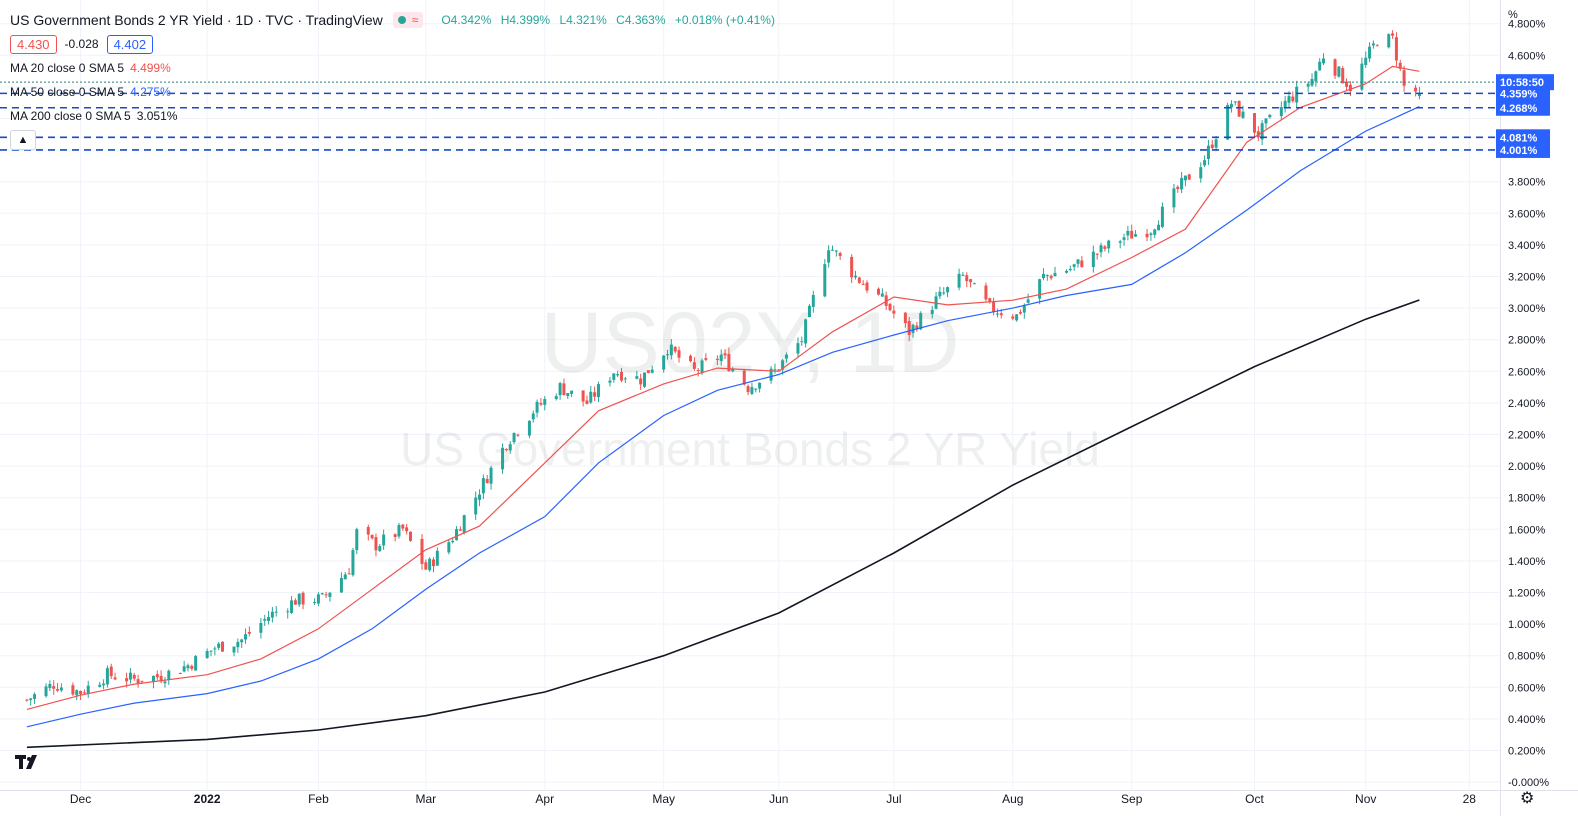 The image size is (1578, 816). Describe the element at coordinates (23, 140) in the screenshot. I see `collapse-legend-button: ▲` at that location.